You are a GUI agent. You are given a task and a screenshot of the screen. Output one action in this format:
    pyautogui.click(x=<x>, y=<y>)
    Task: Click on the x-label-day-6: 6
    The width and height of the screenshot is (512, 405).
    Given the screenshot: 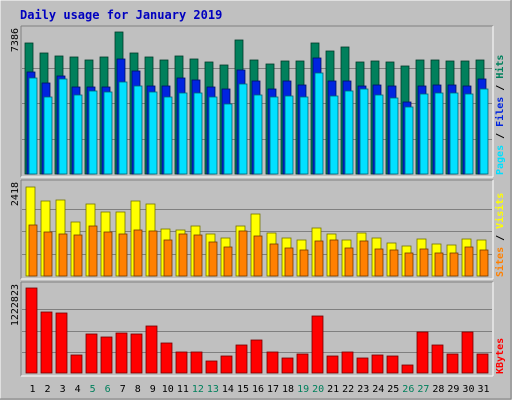 What is the action you would take?
    pyautogui.click(x=108, y=389)
    